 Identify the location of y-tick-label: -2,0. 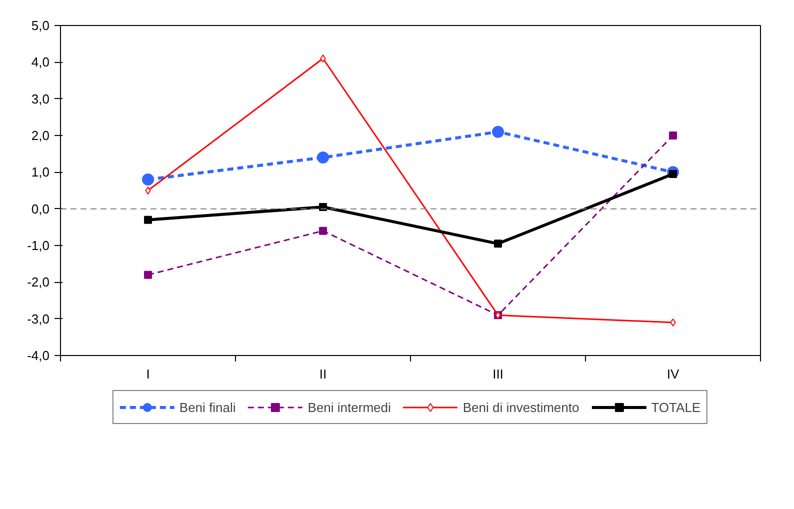
(38, 282).